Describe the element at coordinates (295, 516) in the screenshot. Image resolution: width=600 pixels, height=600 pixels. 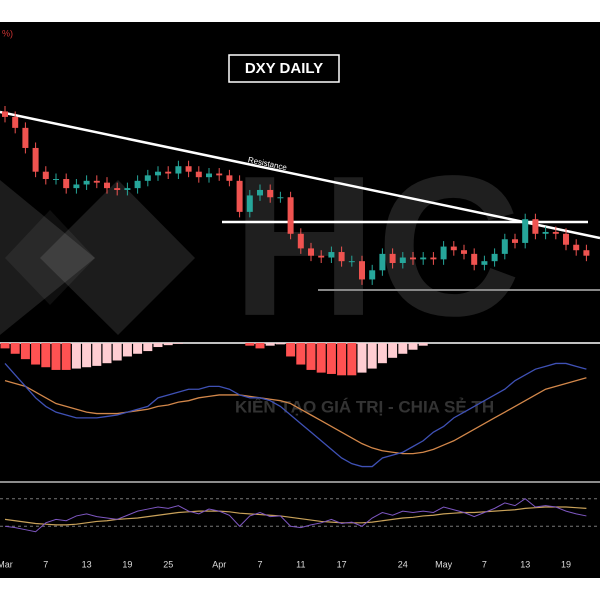
I see `rsi-ma-line` at that location.